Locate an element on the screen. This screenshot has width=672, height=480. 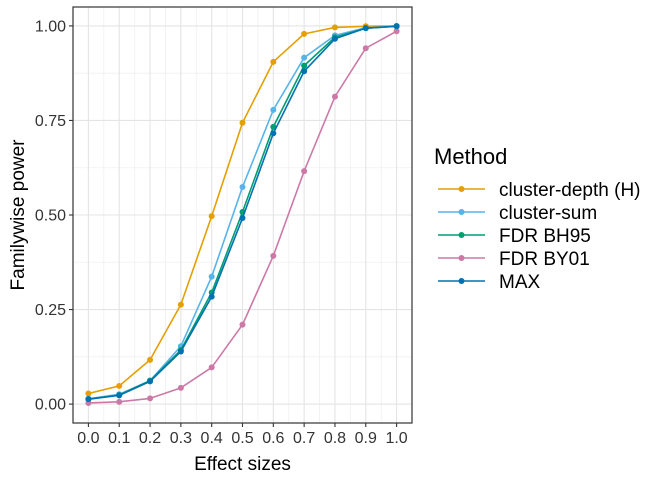
y-tick-label: 0.25 is located at coordinates (50, 310).